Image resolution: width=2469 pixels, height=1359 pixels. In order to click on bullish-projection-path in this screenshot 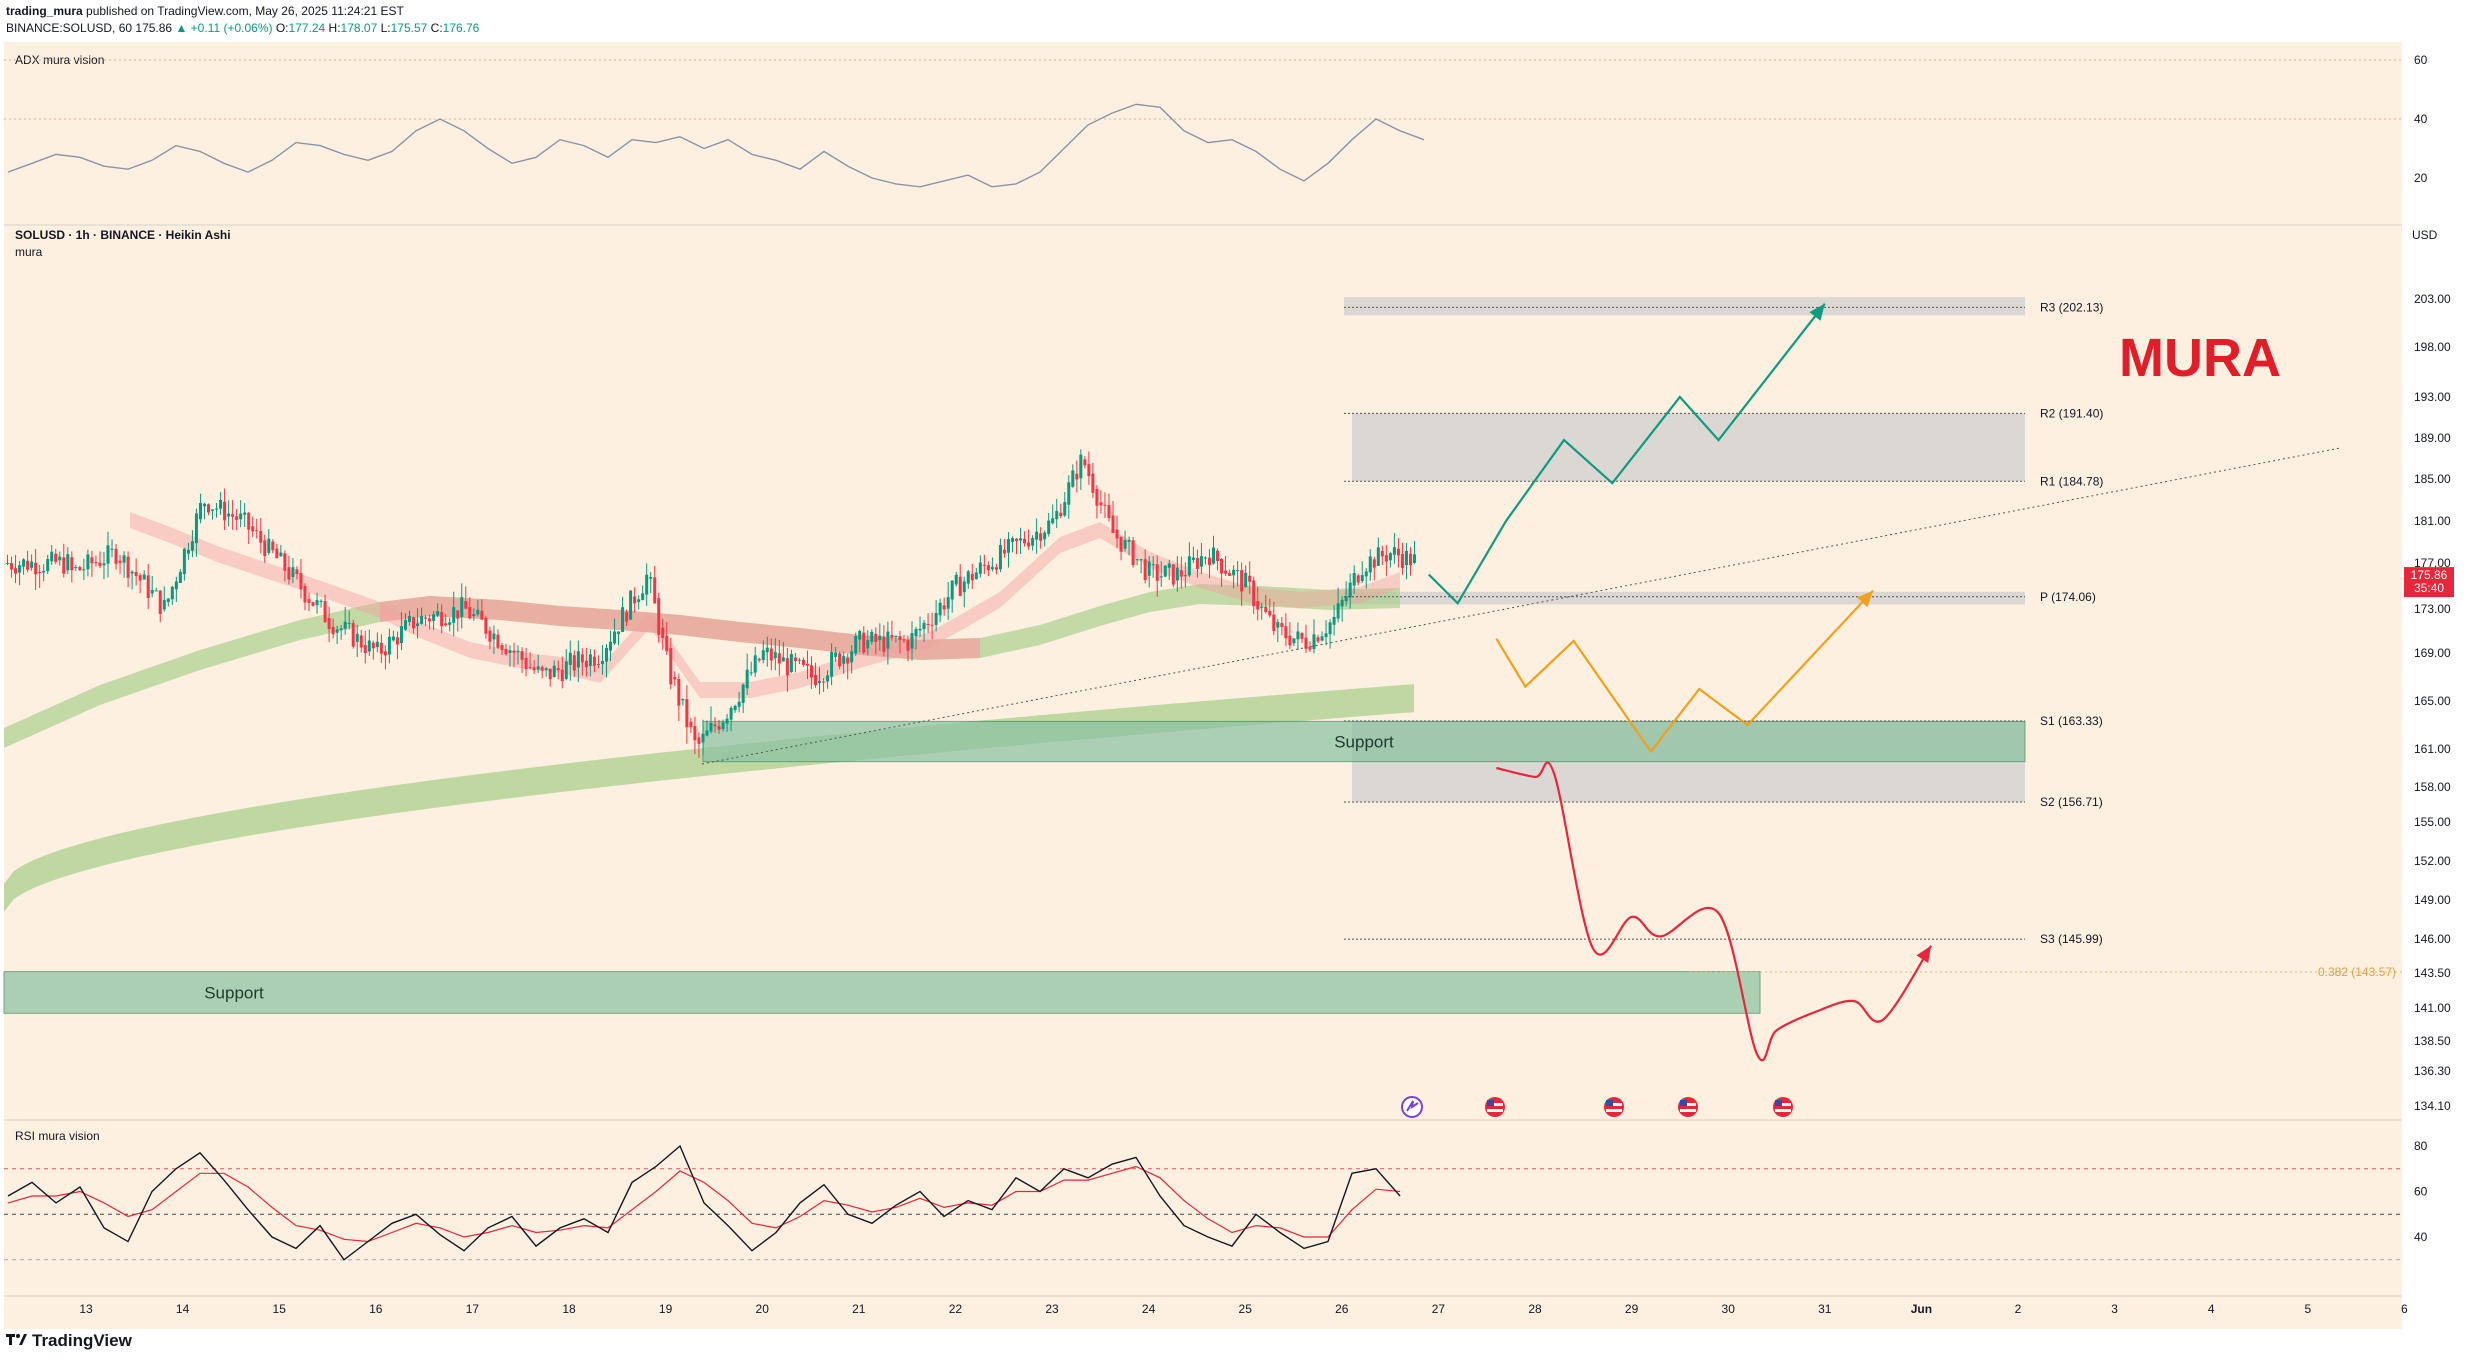, I will do `click(1626, 454)`.